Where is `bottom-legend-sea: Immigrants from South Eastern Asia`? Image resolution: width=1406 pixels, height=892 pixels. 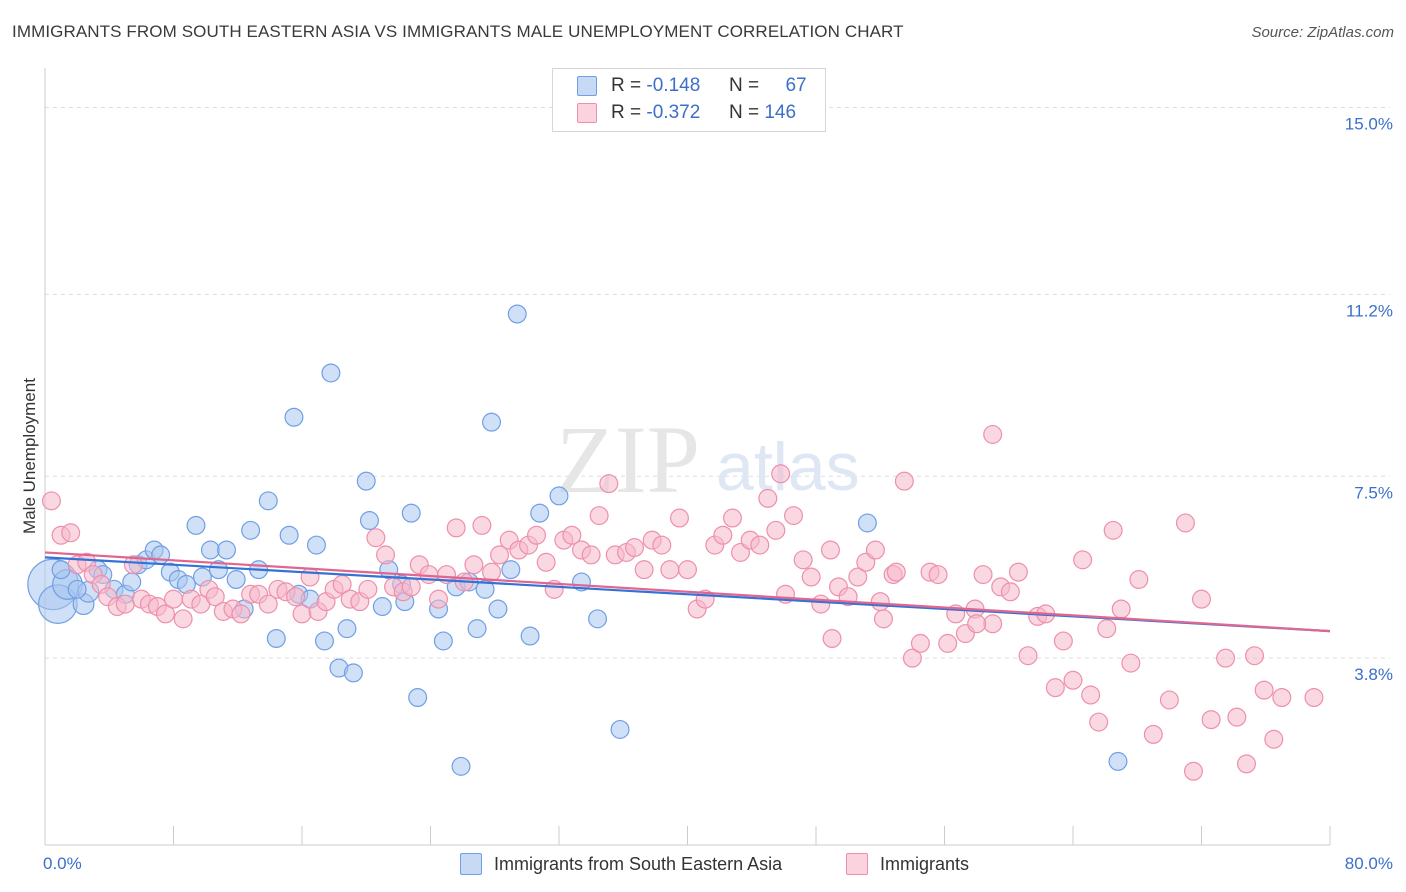 bottom-legend-sea: Immigrants from South Eastern Asia is located at coordinates (621, 864).